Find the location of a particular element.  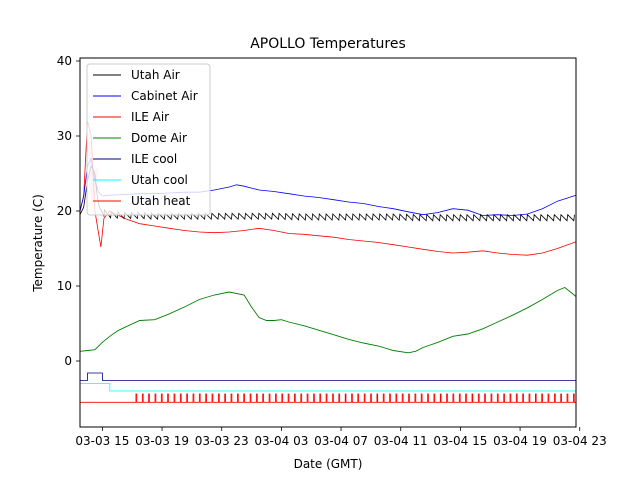

legend-box is located at coordinates (148, 139).